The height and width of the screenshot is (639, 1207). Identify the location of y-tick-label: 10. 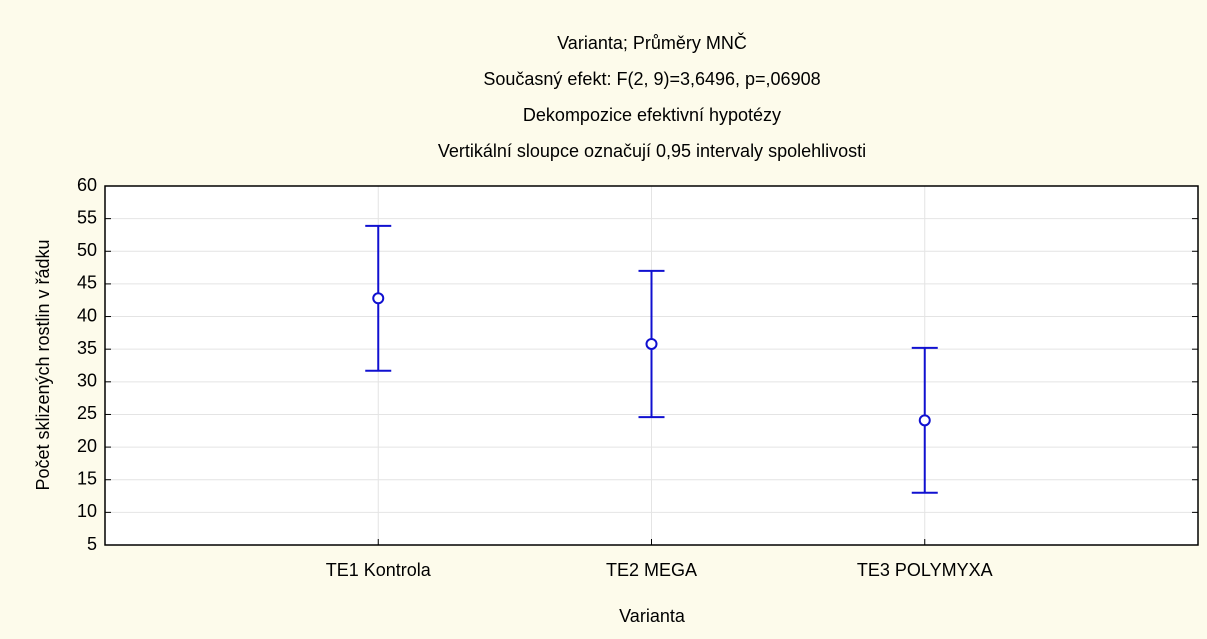
(87, 511).